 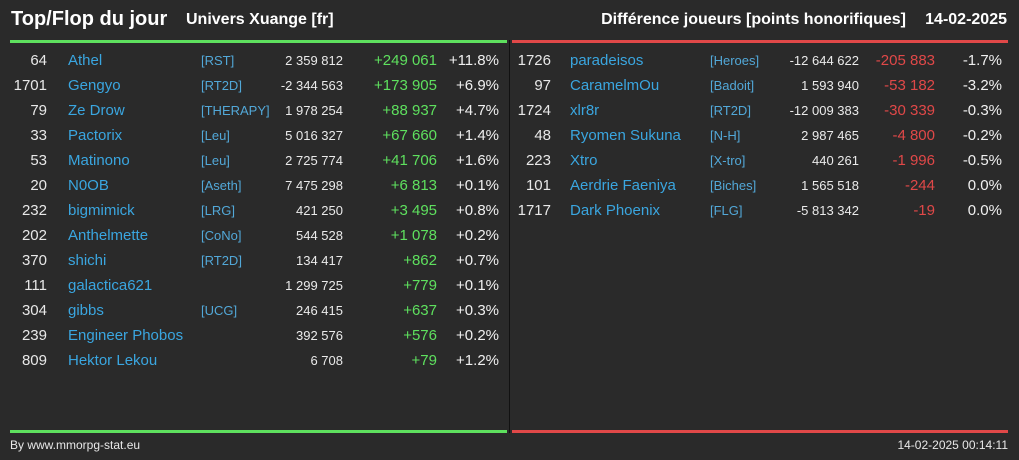 What do you see at coordinates (314, 110) in the screenshot?
I see `player-points: 1 978 254` at bounding box center [314, 110].